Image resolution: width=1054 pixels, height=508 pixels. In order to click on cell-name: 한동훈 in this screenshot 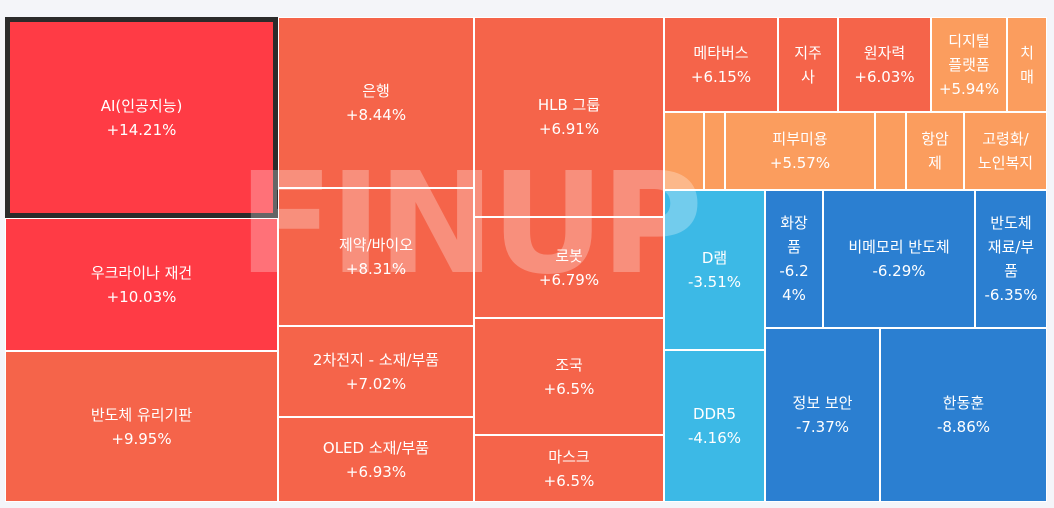, I will do `click(963, 403)`.